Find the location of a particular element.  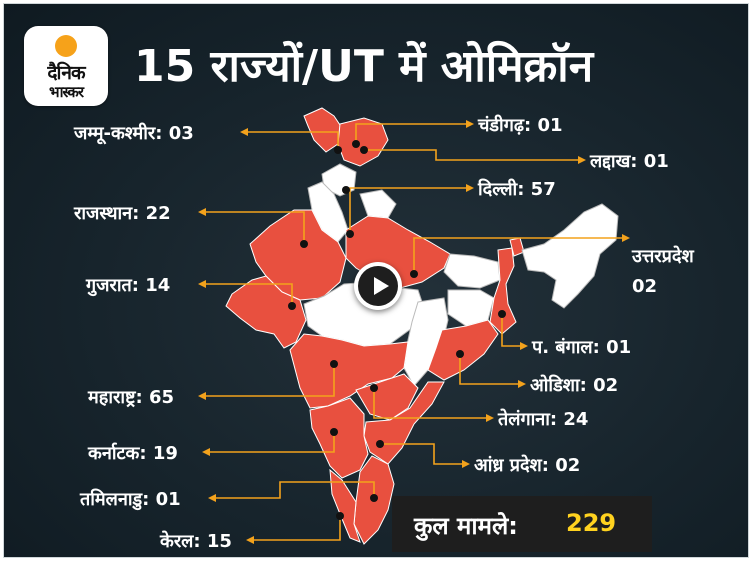

total-cases-value: 229 is located at coordinates (591, 523).